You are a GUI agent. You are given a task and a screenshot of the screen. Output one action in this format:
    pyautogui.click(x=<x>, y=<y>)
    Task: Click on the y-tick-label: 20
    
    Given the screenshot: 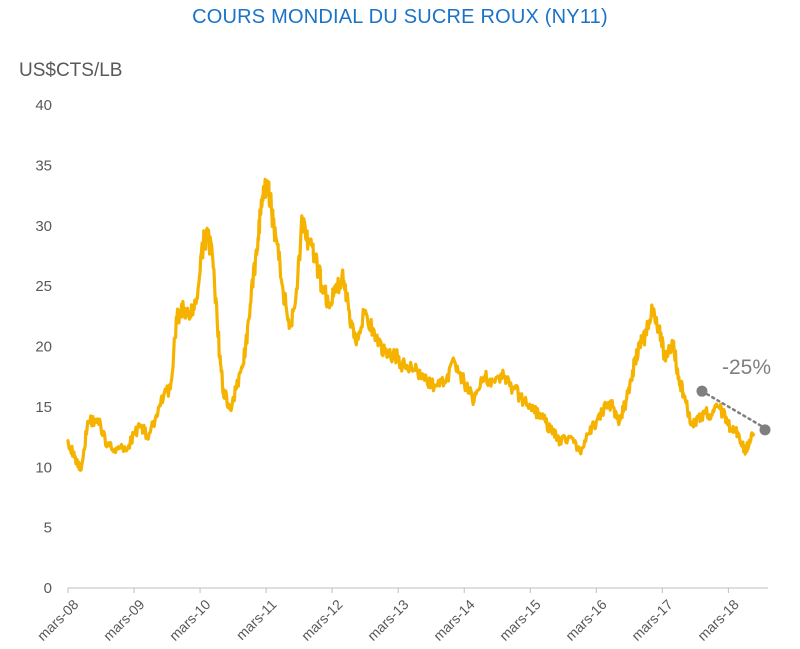 What is the action you would take?
    pyautogui.click(x=43, y=347)
    